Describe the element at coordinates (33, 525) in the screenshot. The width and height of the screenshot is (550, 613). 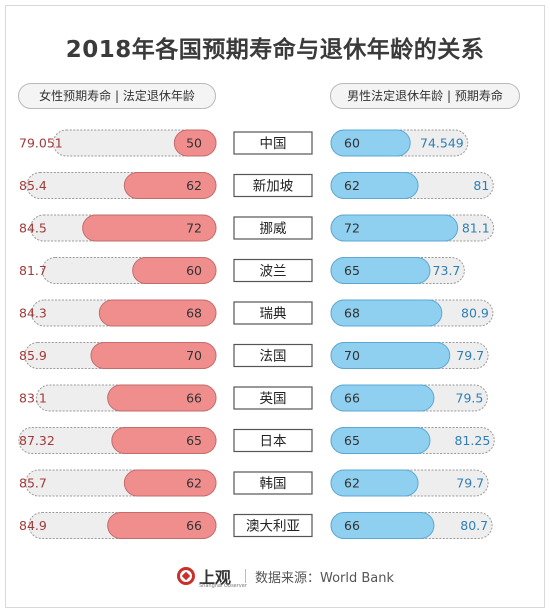
I see `female-life-label: 84.9` at that location.